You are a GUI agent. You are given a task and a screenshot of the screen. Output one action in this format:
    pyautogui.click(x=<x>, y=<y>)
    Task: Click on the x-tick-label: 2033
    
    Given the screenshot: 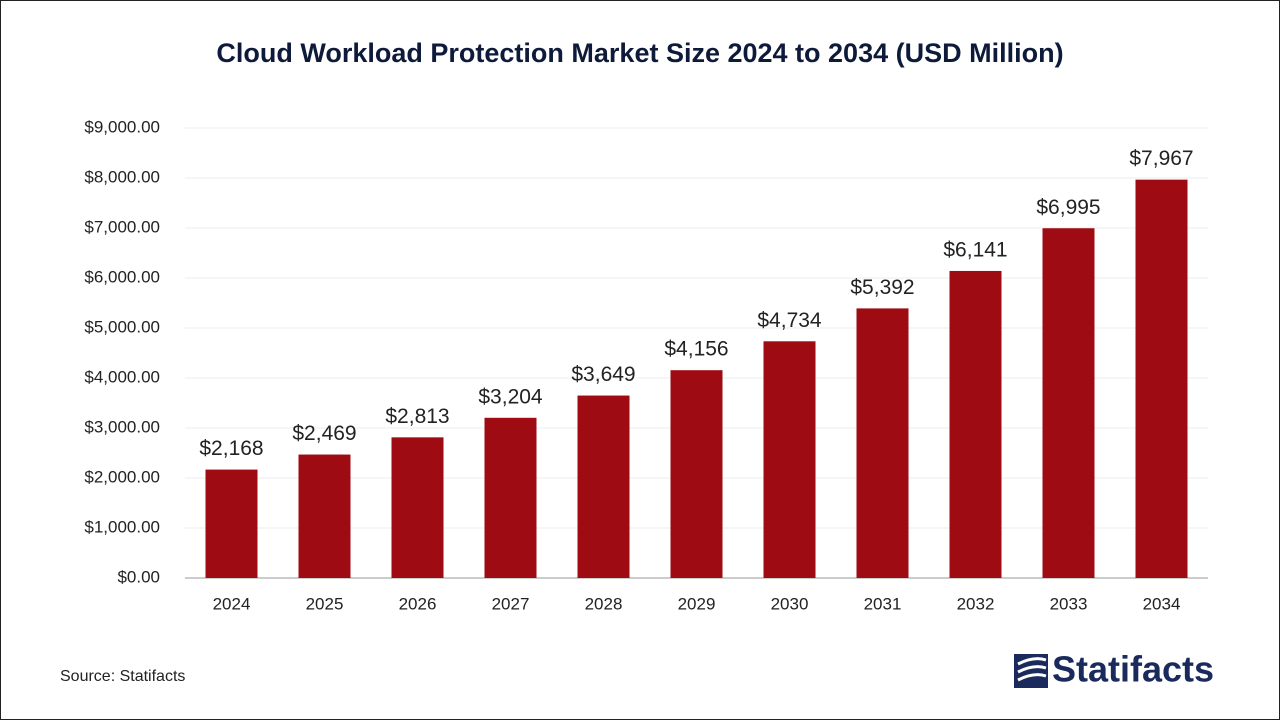 What is the action you would take?
    pyautogui.click(x=1069, y=603)
    